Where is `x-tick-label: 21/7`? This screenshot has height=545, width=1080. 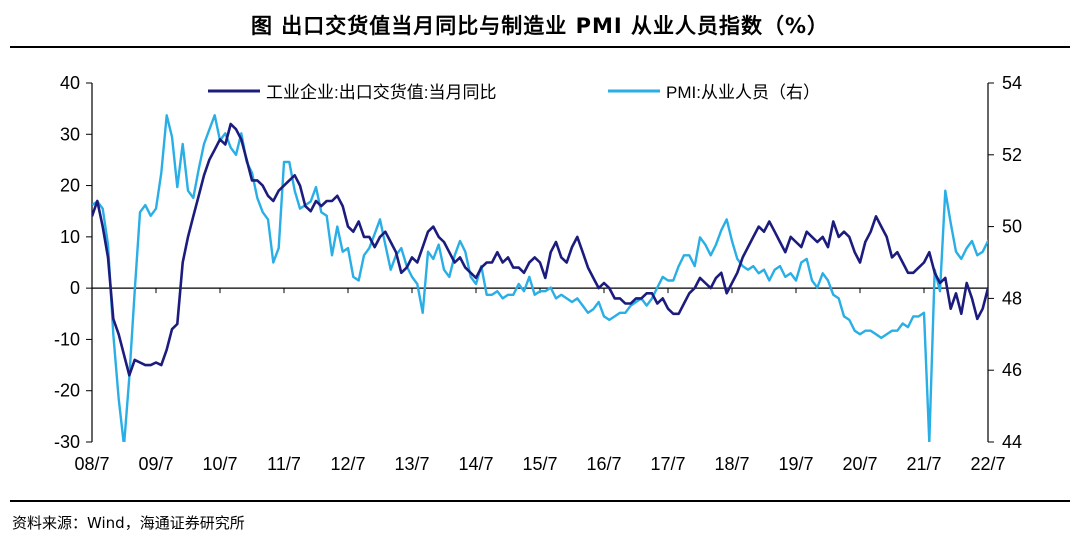
x-tick-label: 21/7 is located at coordinates (923, 464).